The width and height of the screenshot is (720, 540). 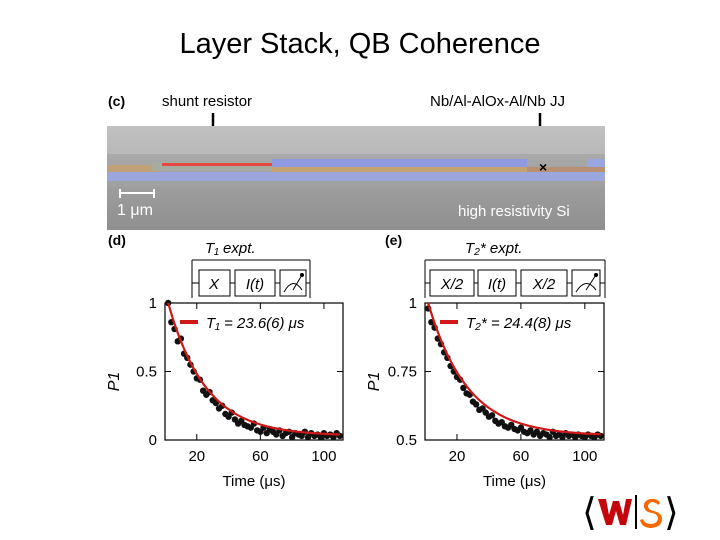 What do you see at coordinates (255, 323) in the screenshot?
I see `legend-label: T₁ = 23.6(6) μs` at bounding box center [255, 323].